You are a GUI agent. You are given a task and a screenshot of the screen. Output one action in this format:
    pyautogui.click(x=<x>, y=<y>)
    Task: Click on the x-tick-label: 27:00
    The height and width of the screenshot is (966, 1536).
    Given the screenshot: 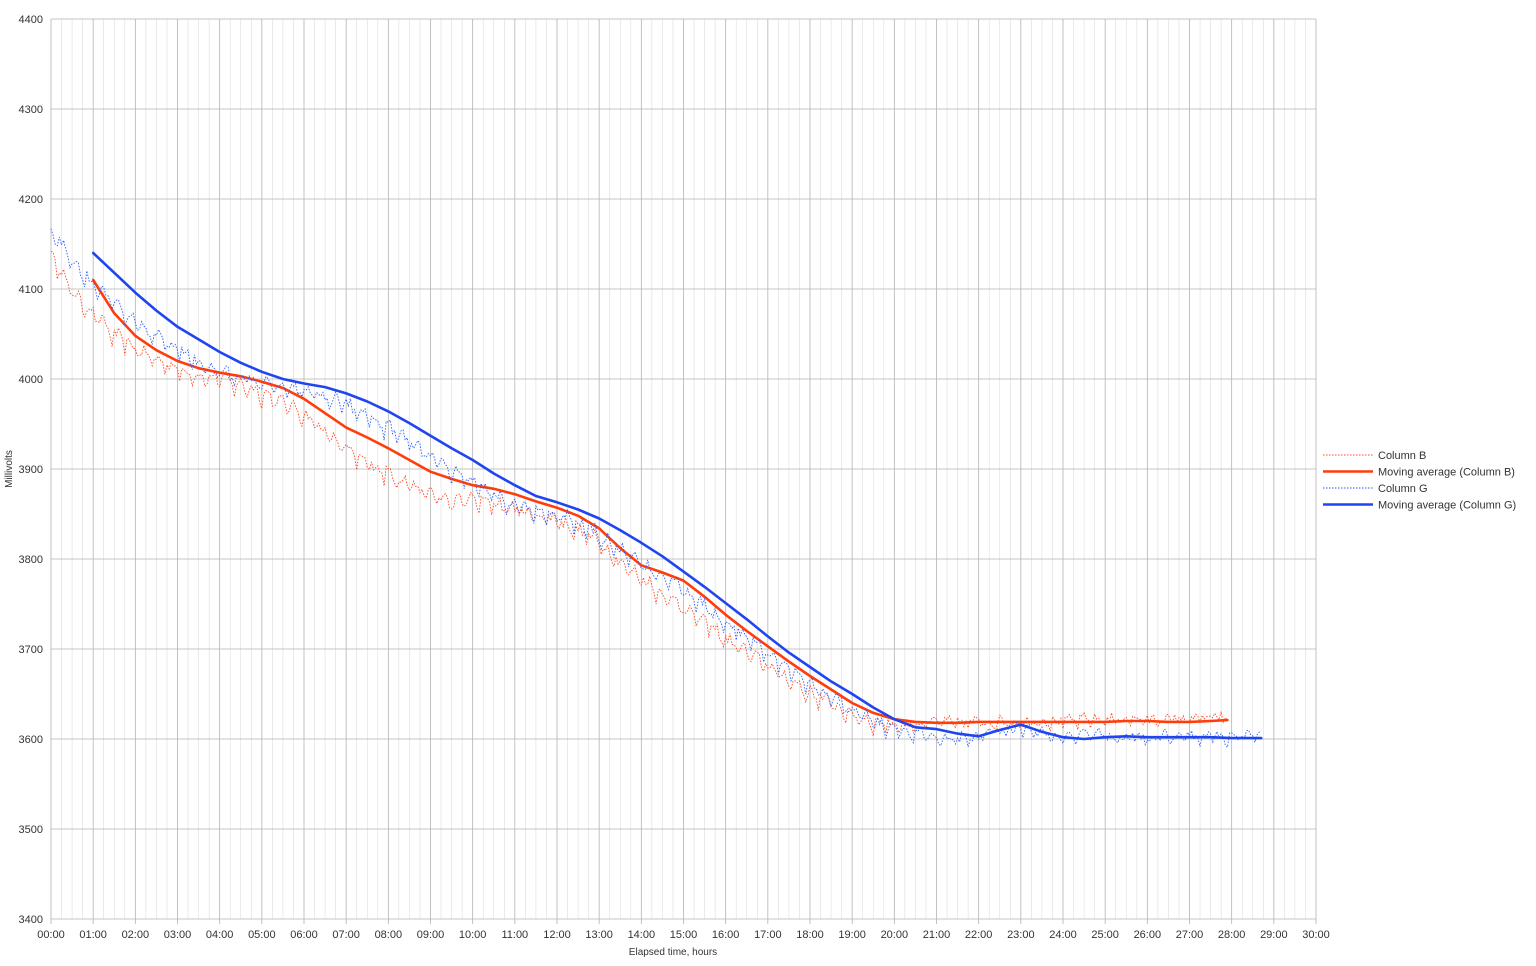 What is the action you would take?
    pyautogui.click(x=1190, y=935)
    